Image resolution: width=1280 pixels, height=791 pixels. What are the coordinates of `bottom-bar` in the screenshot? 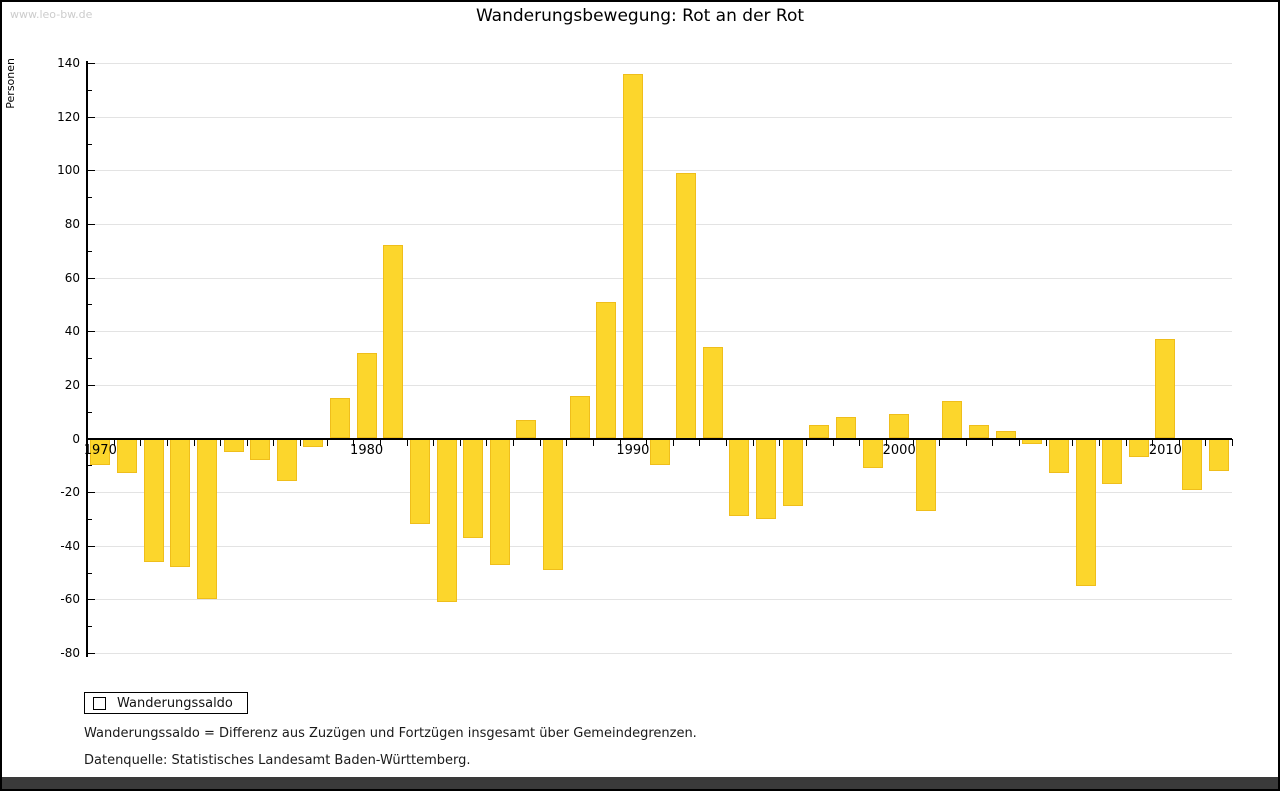 It's located at (640, 783).